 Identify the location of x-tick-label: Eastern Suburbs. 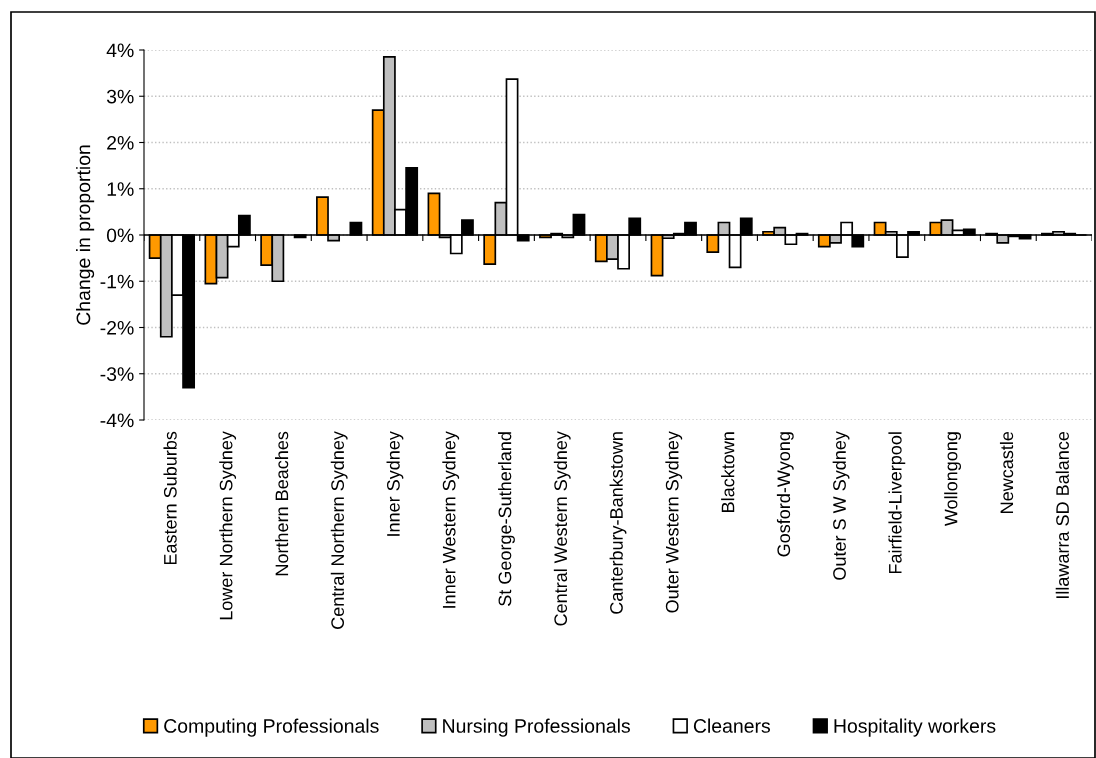
(170, 498).